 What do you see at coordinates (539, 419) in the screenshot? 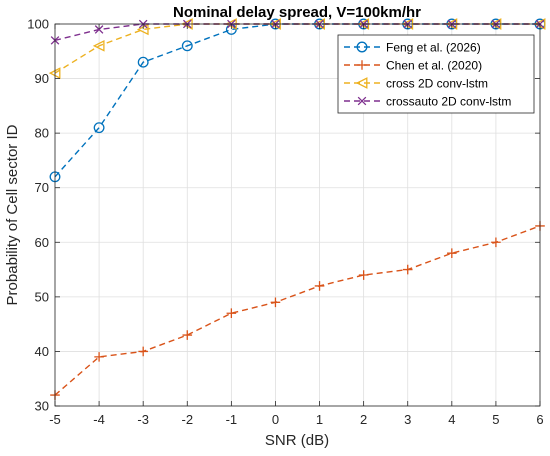
I see `x-tick-label: 6` at bounding box center [539, 419].